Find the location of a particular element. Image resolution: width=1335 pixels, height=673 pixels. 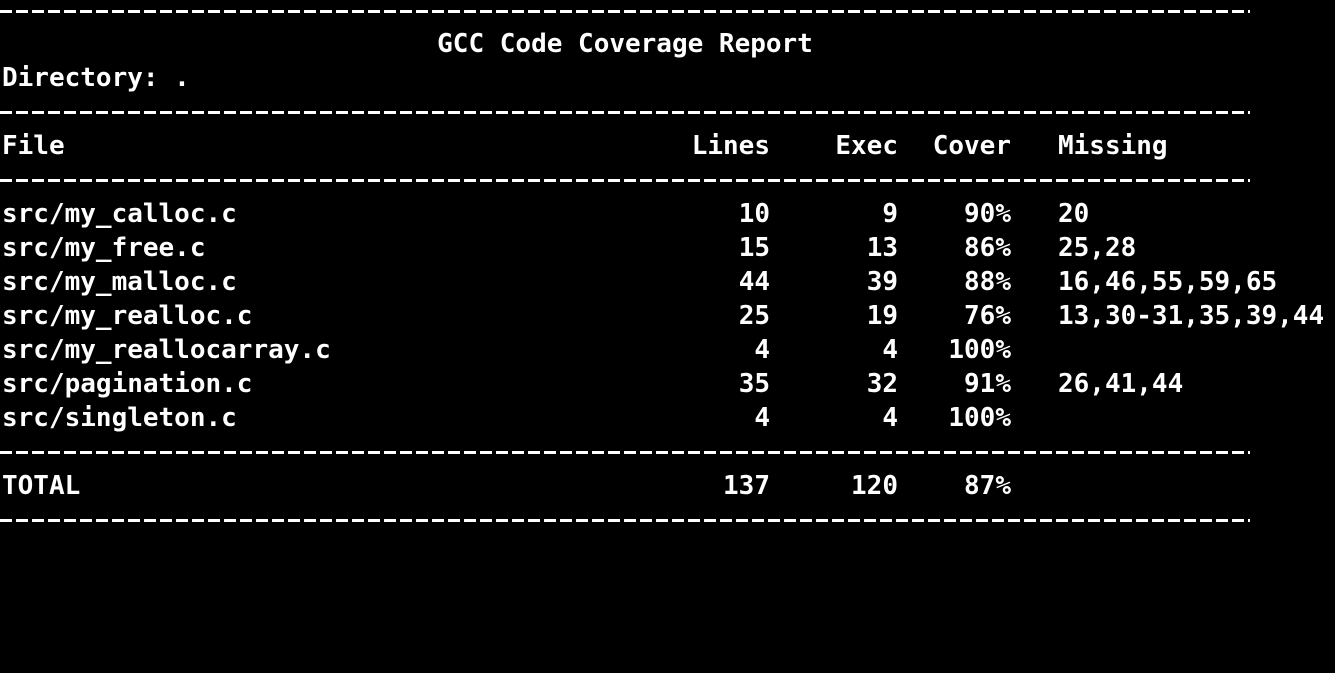

table-row: src/my_reallocarray.c 4 4 100% is located at coordinates (667, 350).